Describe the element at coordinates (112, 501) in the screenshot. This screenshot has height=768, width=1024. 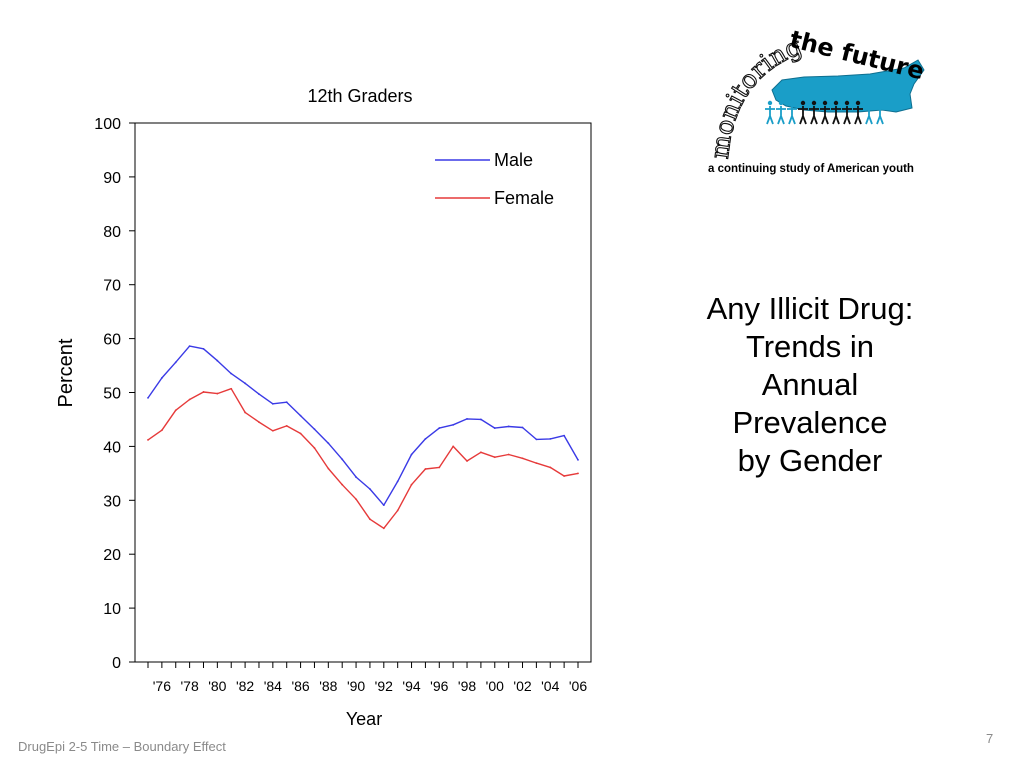
I see `y-tick-label: 30` at that location.